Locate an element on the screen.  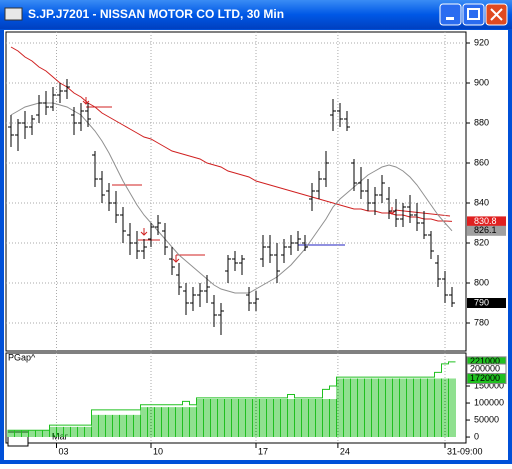
indicator-marker is located at coordinates (486, 379).